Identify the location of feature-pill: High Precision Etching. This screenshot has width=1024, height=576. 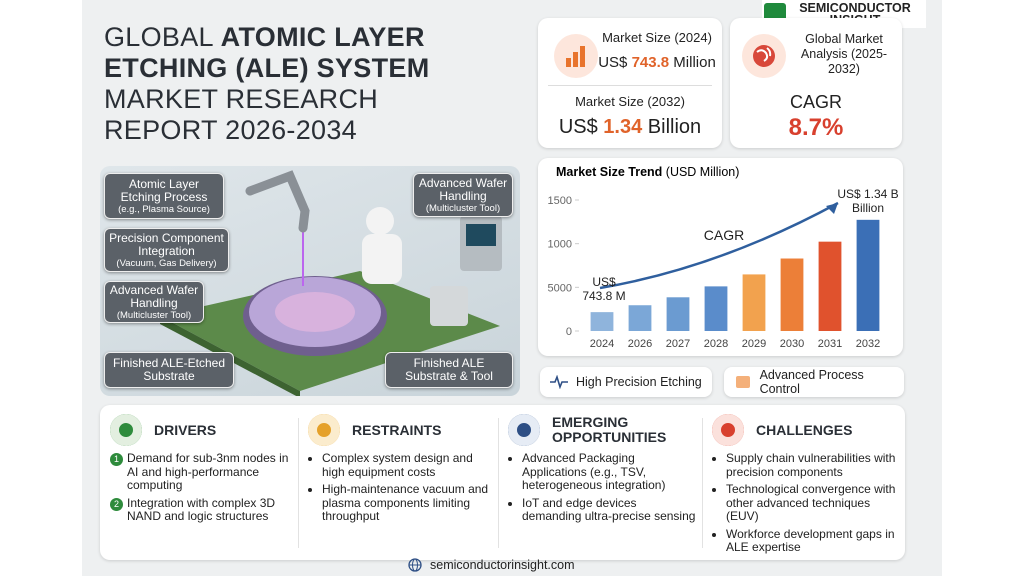
(626, 382).